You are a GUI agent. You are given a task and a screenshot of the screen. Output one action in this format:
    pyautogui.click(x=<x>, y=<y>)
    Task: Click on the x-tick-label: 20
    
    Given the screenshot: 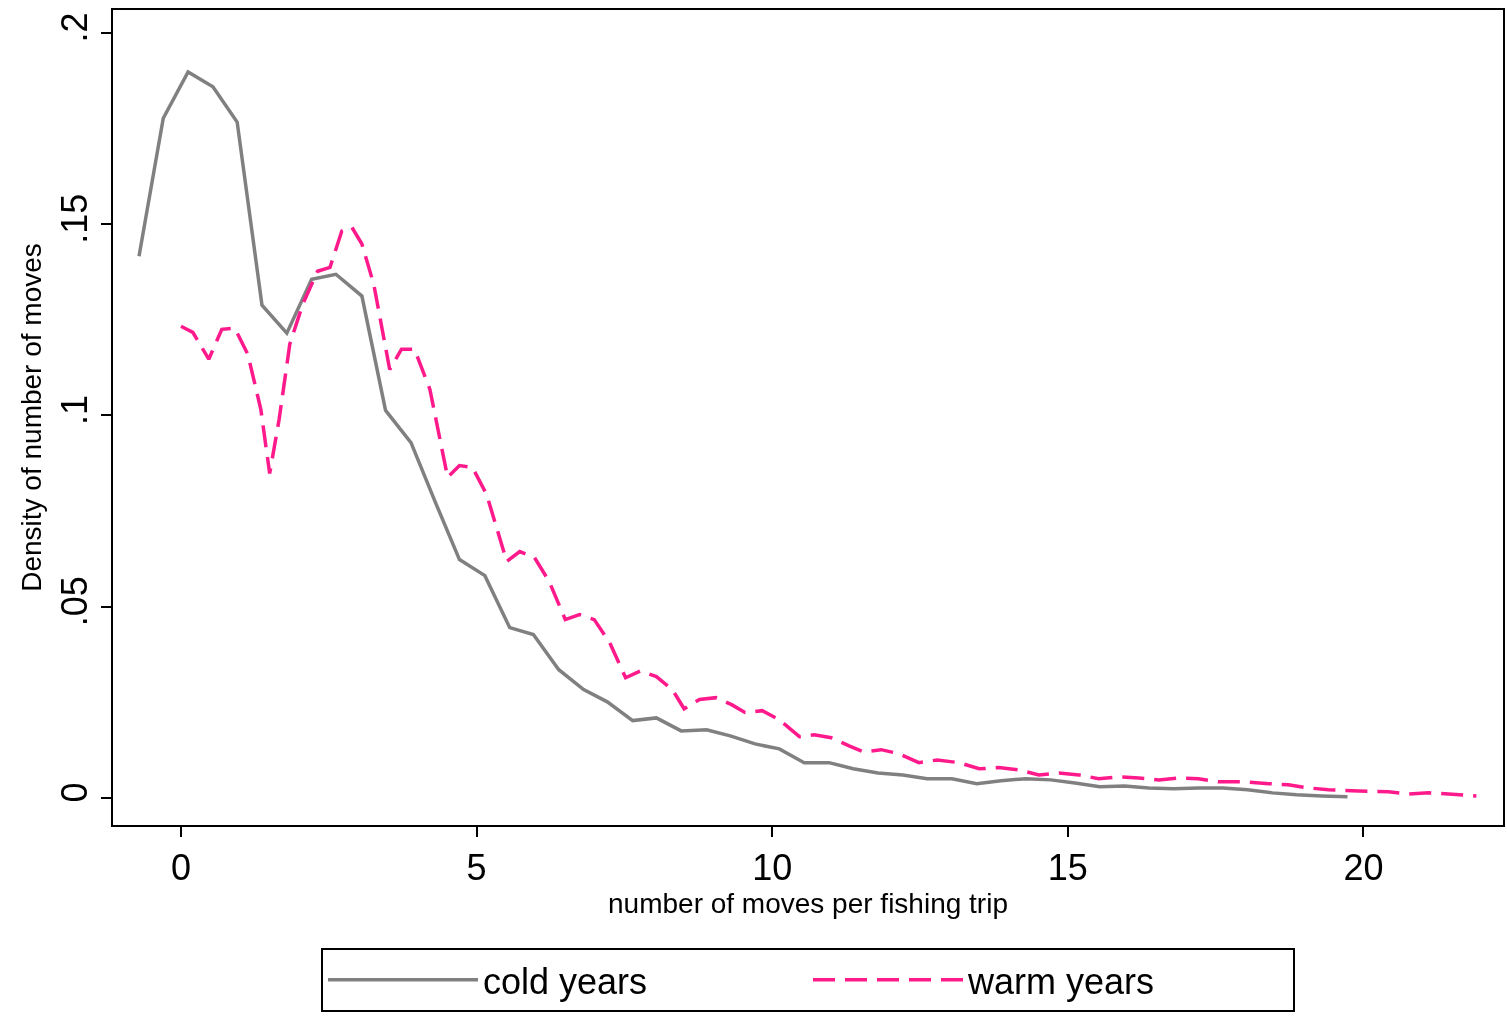 What is the action you would take?
    pyautogui.click(x=1363, y=868)
    